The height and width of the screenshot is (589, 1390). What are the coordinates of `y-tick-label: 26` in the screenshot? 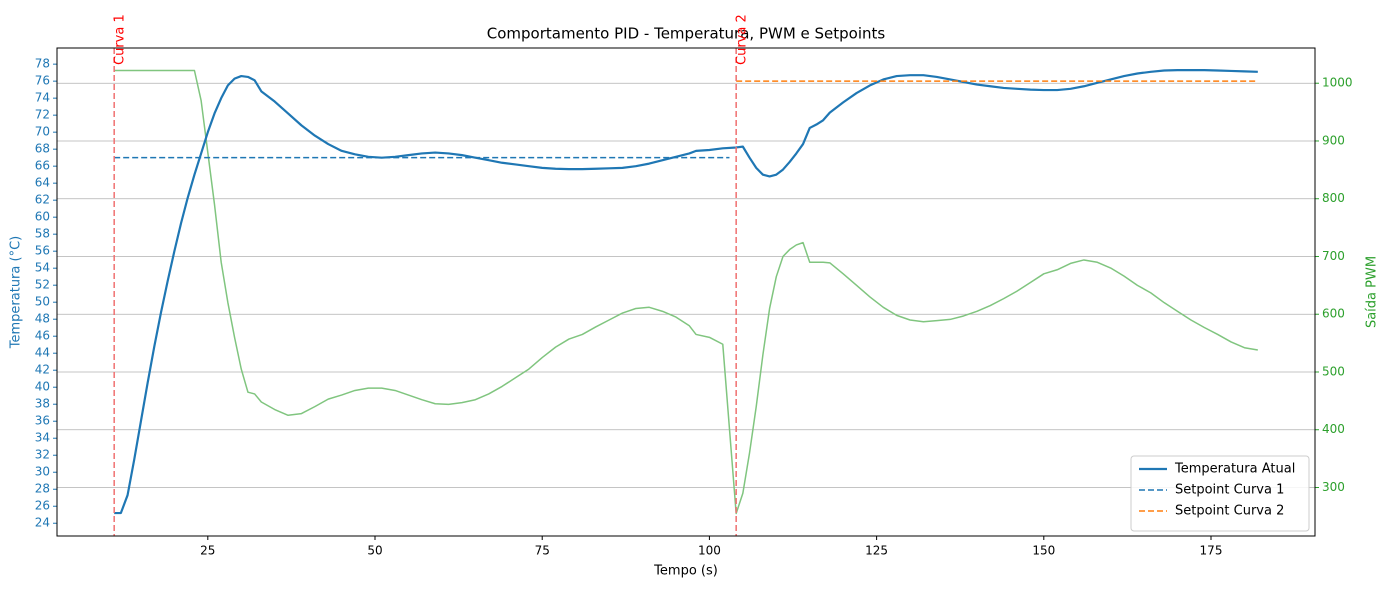 It's located at (42, 506).